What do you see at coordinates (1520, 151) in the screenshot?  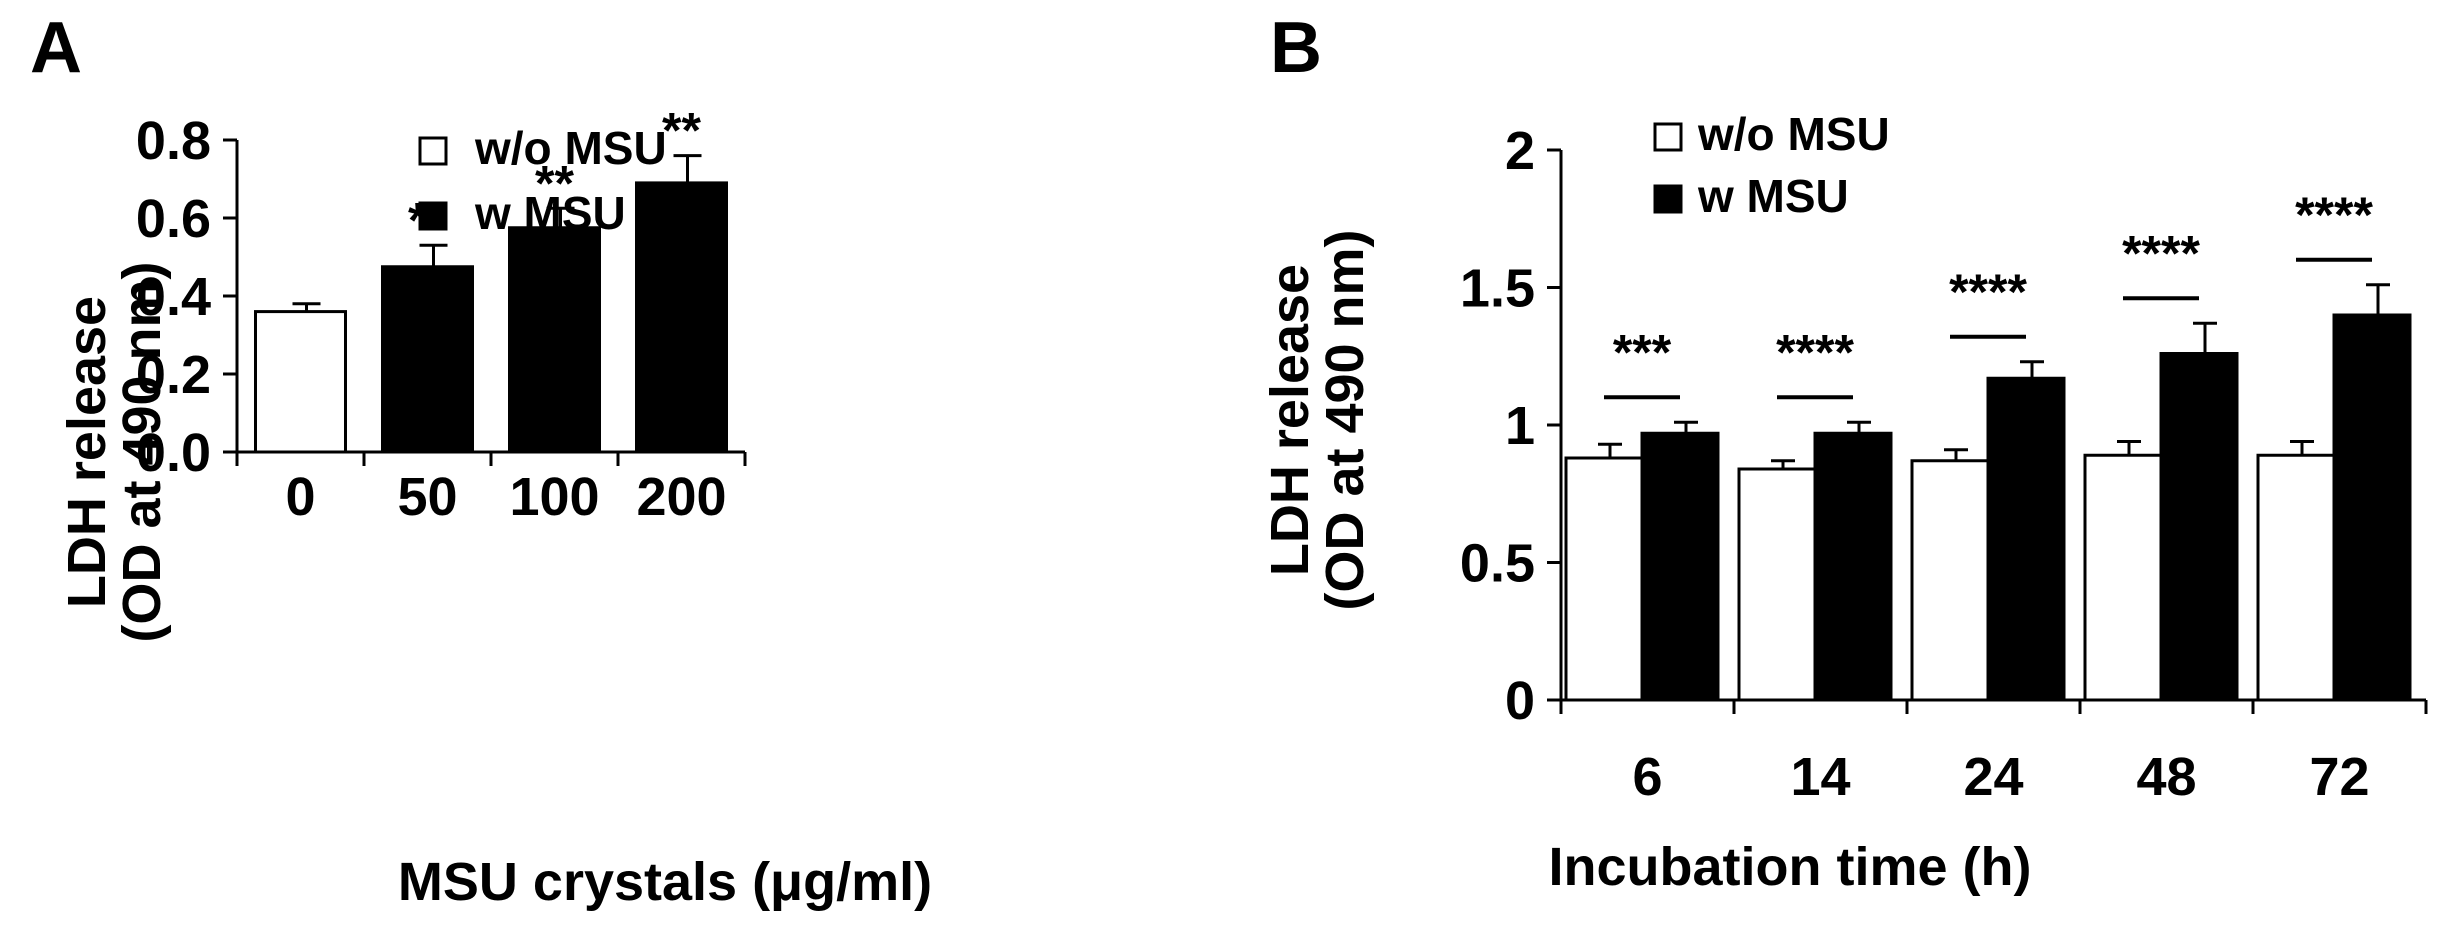 I see `panel-b-ytick-label: 2` at bounding box center [1520, 151].